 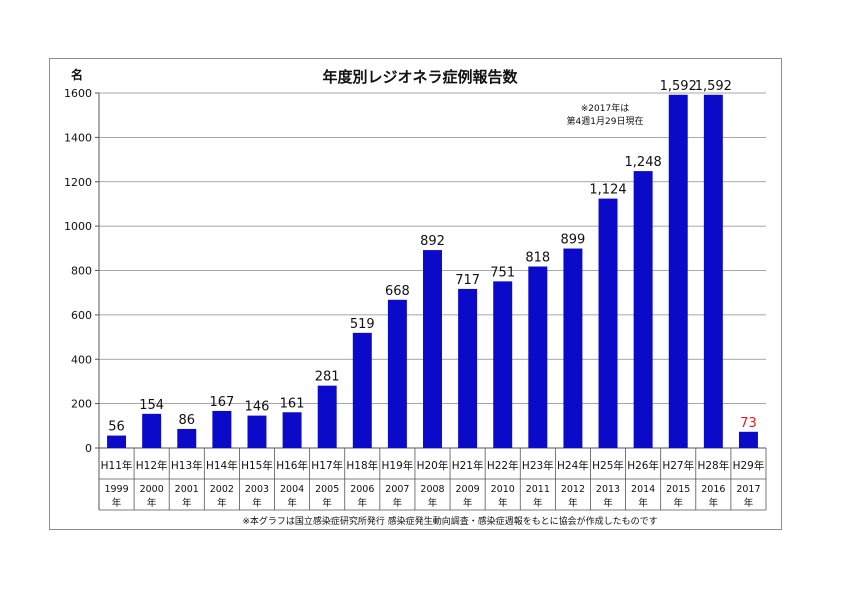 What do you see at coordinates (187, 465) in the screenshot?
I see `category-label: H13年` at bounding box center [187, 465].